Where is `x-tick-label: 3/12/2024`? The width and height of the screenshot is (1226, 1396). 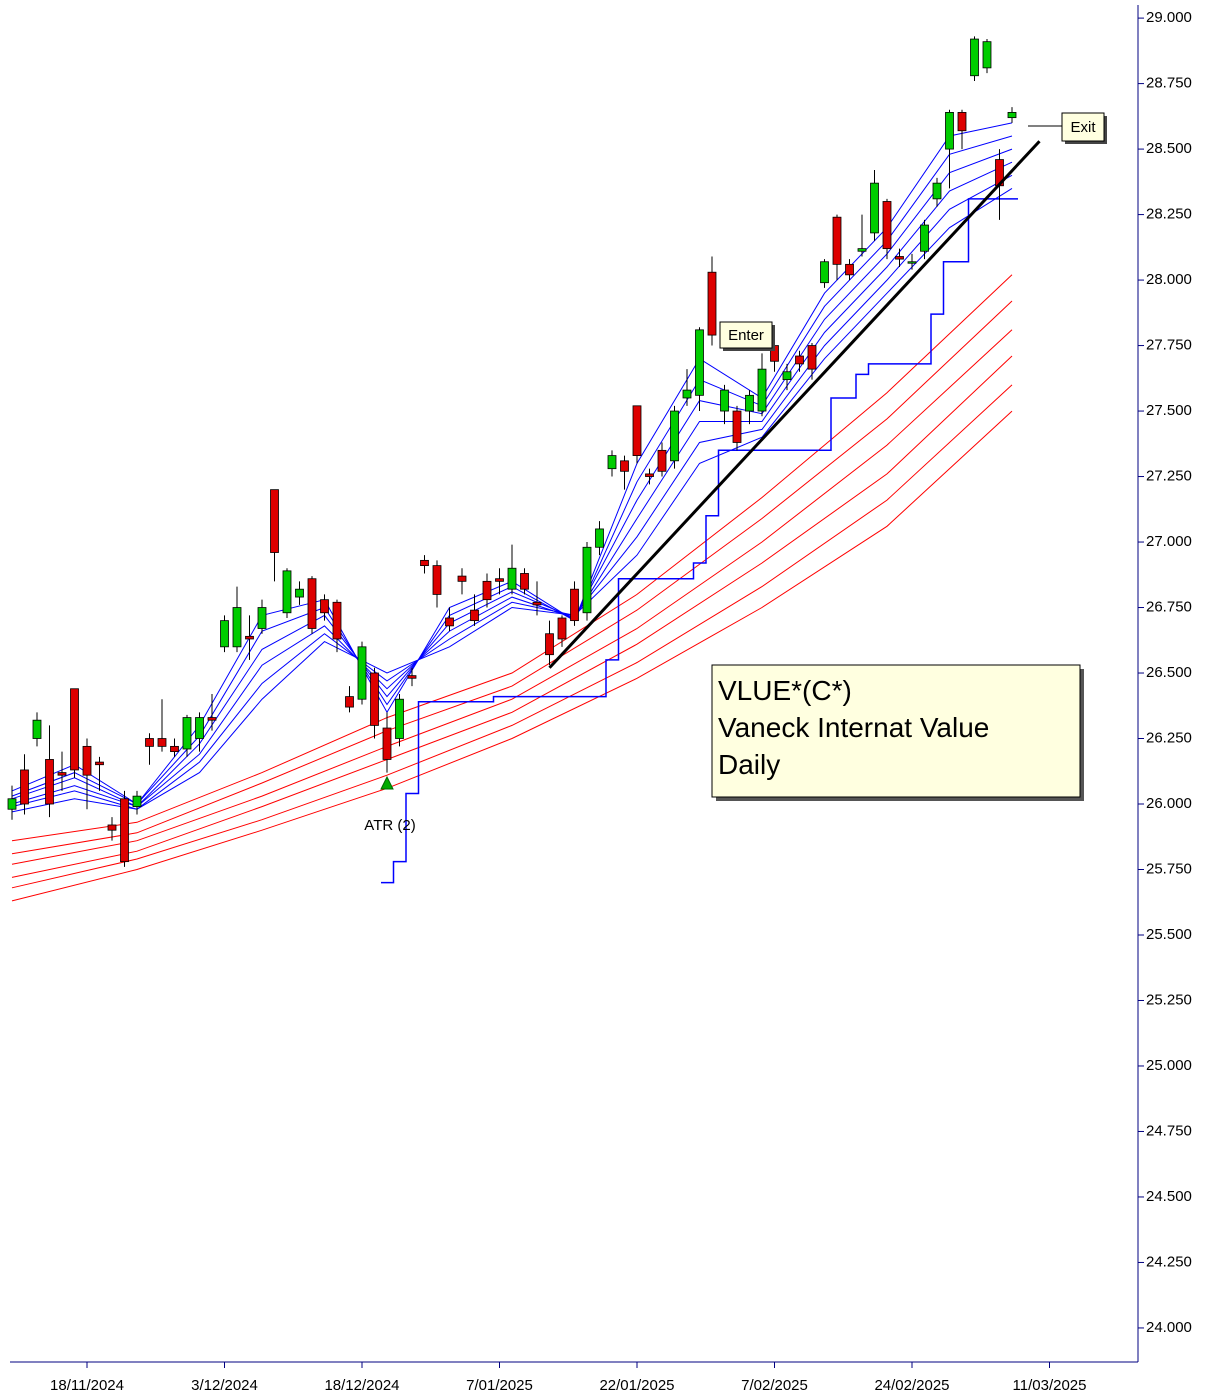
x-tick-label: 3/12/2024 is located at coordinates (224, 1385).